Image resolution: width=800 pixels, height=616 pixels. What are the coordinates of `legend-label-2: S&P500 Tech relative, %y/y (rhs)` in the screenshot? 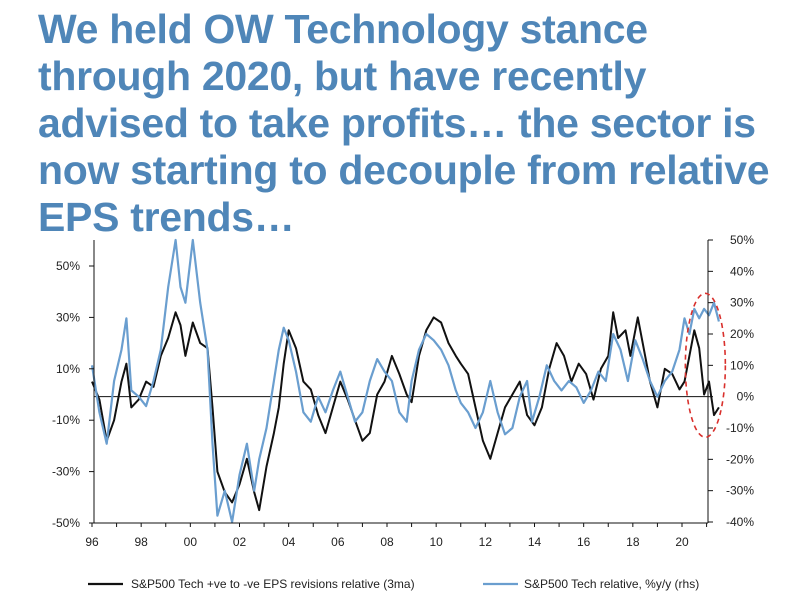 It's located at (611, 584).